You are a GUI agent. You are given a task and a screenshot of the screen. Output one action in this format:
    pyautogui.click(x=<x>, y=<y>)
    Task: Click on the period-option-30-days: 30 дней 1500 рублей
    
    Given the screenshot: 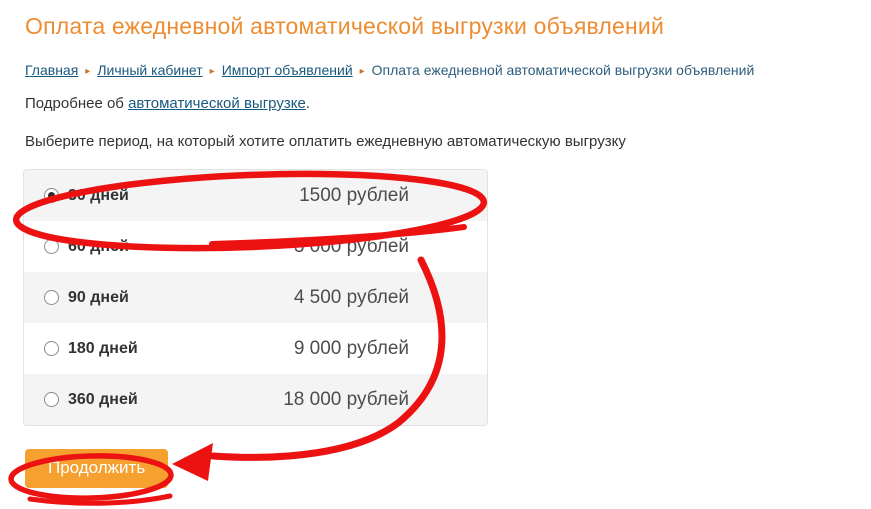 What is the action you would take?
    pyautogui.click(x=255, y=195)
    